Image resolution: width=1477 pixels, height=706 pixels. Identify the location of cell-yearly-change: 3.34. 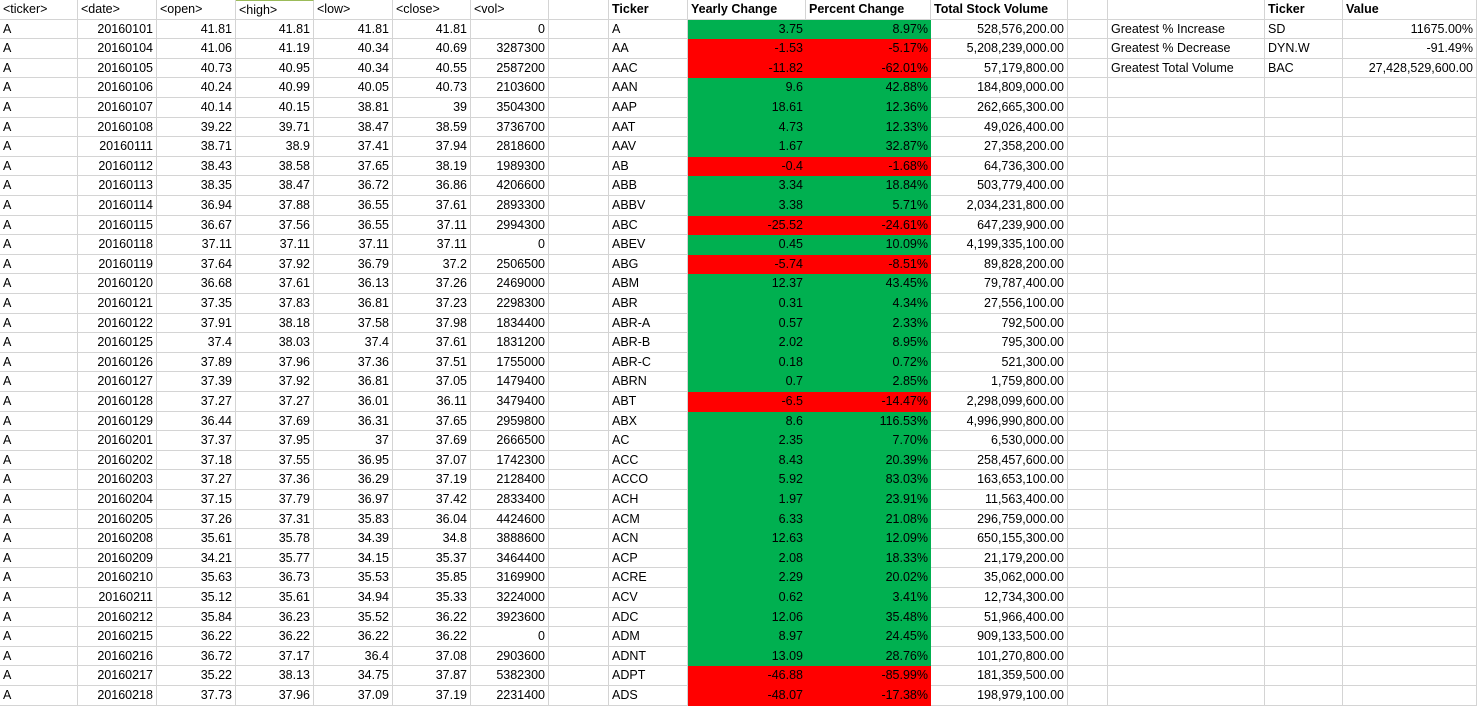
(747, 186).